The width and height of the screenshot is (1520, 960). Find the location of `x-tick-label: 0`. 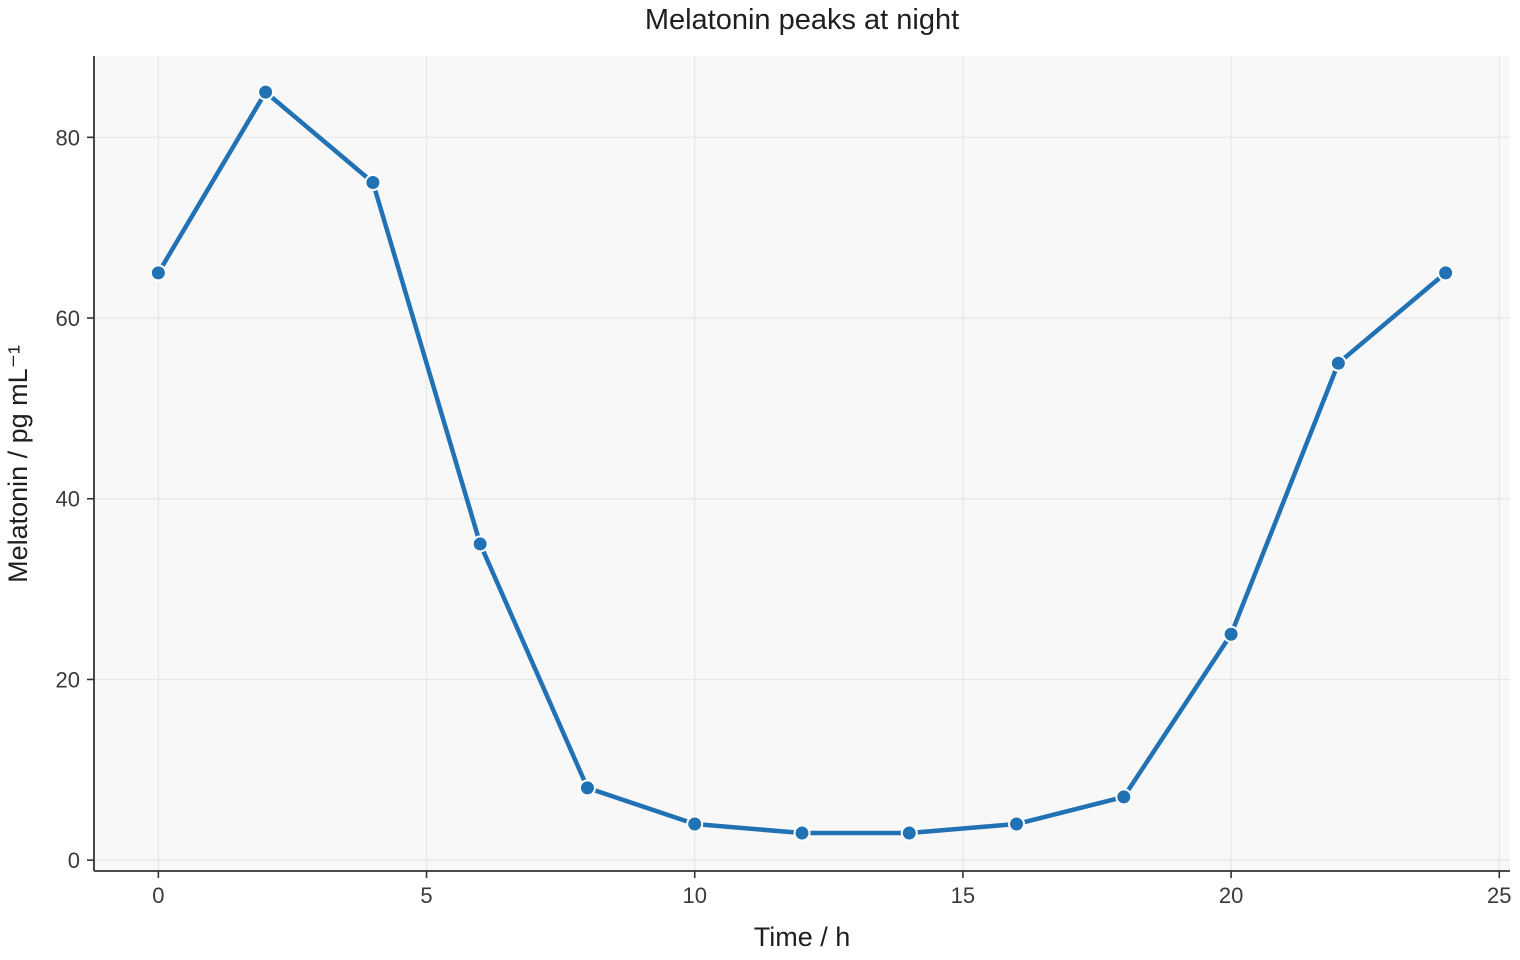

x-tick-label: 0 is located at coordinates (158, 895).